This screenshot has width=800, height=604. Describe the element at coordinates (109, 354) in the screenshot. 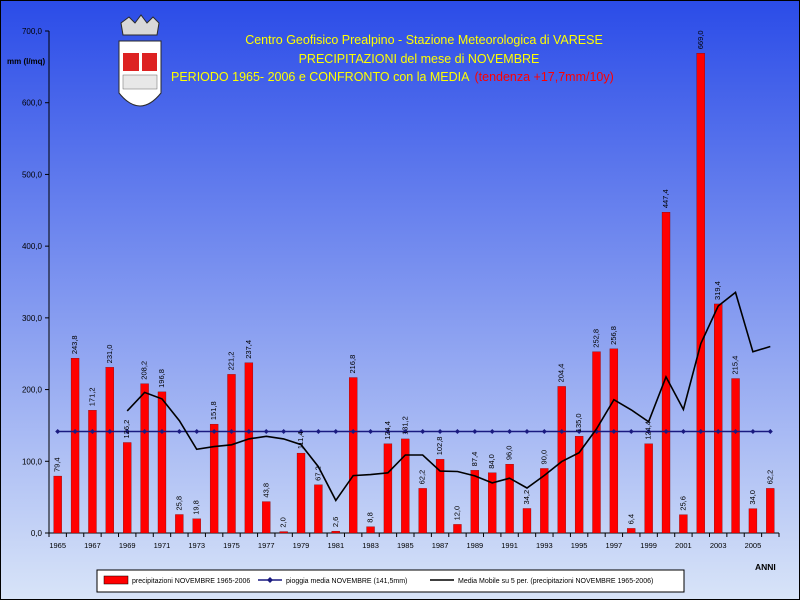

I see `bar-value-label: 231,0` at that location.